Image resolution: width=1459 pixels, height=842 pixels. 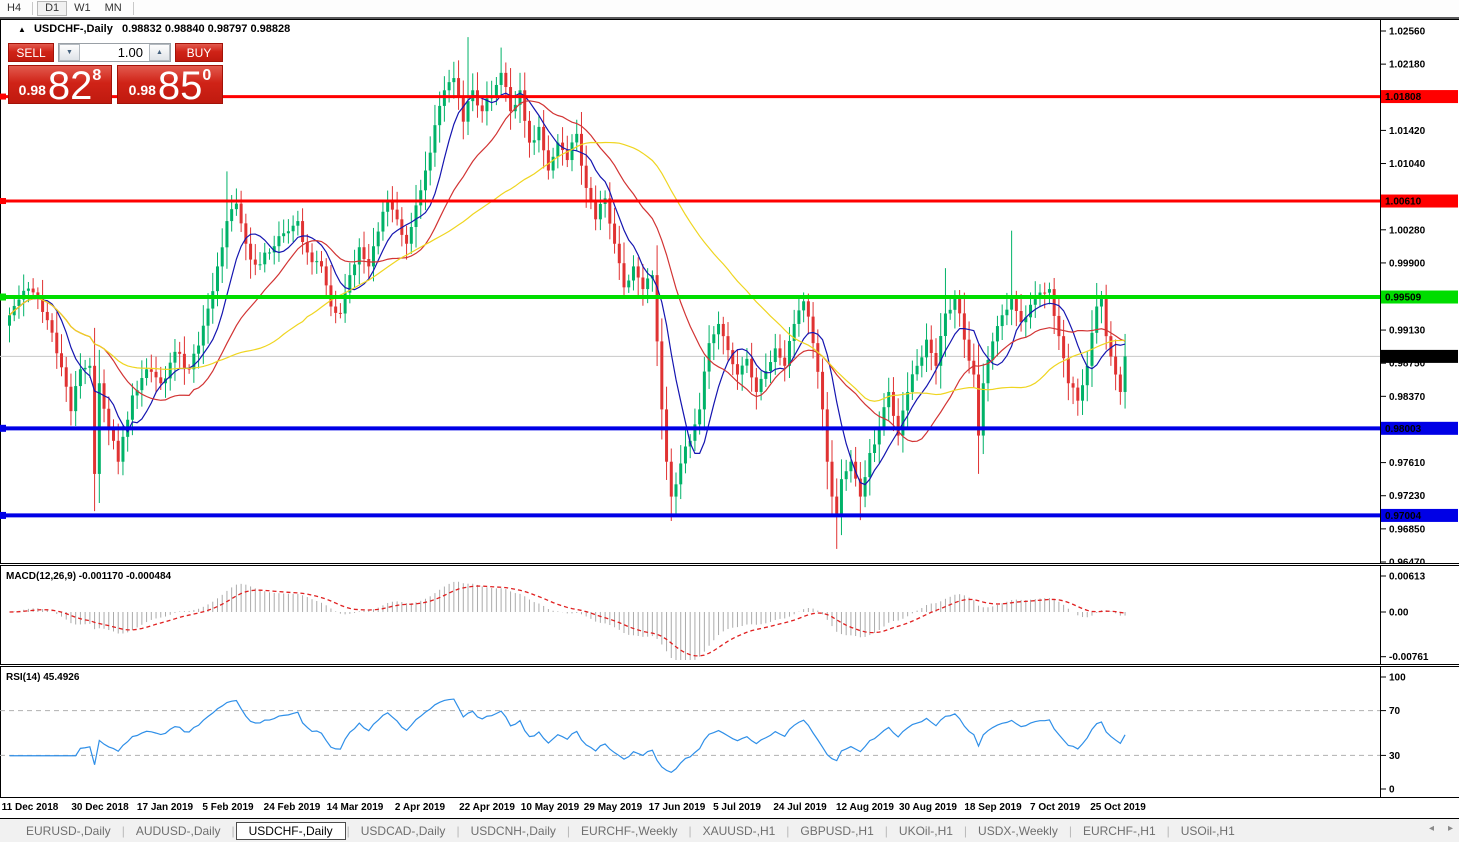 I want to click on svg-text: 0.00613, so click(x=1407, y=577).